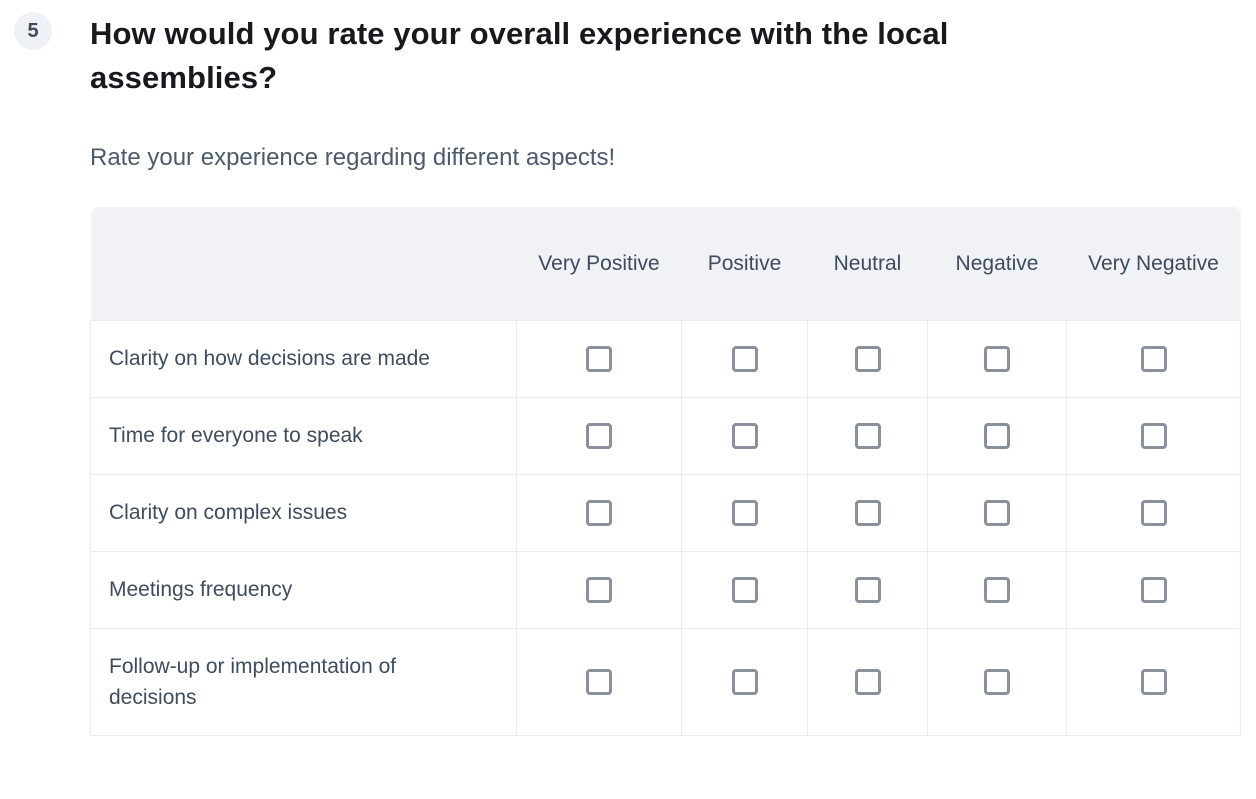 This screenshot has height=799, width=1256. I want to click on row-label: Meetings frequency, so click(303, 589).